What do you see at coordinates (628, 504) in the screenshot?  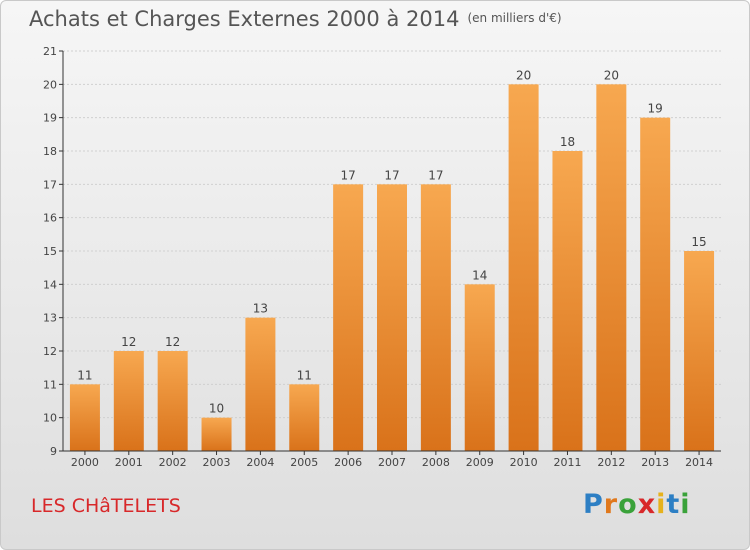 I see `logo-letter: o` at bounding box center [628, 504].